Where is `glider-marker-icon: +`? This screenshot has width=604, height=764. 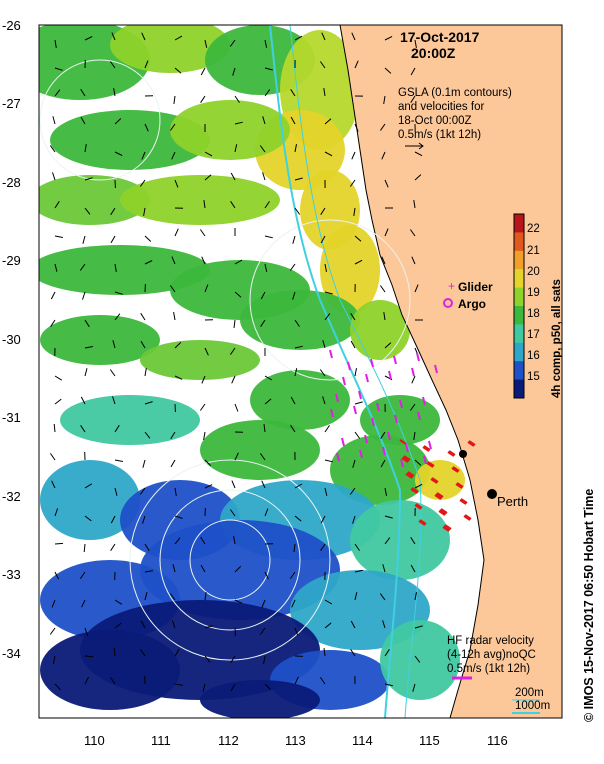 glider-marker-icon: + is located at coordinates (451, 286).